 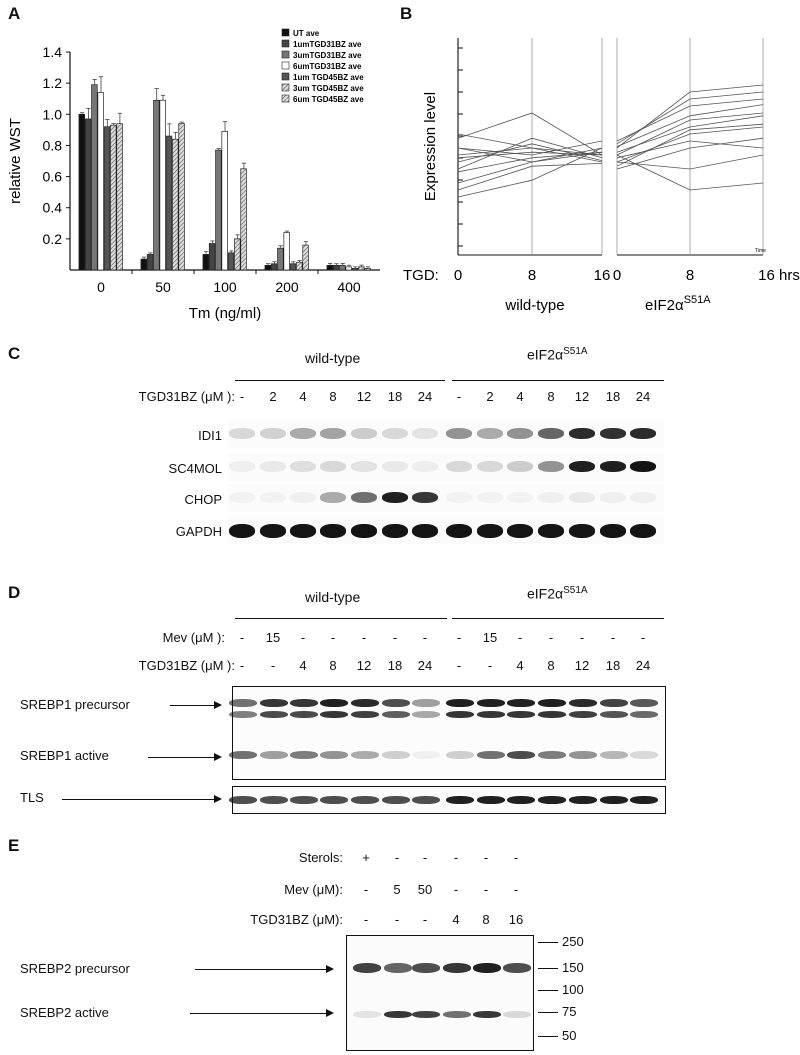 What do you see at coordinates (366, 857) in the screenshot?
I see `lane-label-sterols: +` at bounding box center [366, 857].